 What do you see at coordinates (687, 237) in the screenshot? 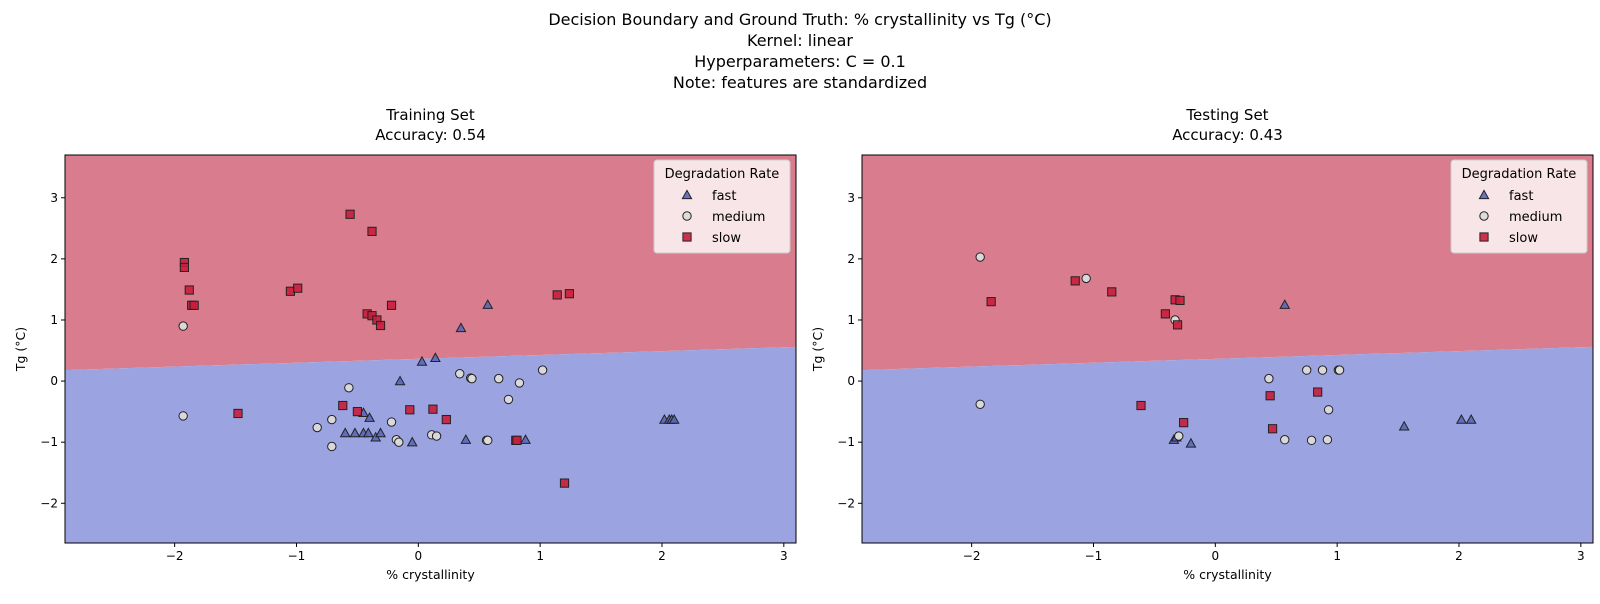
I see `legend-marker-slow` at bounding box center [687, 237].